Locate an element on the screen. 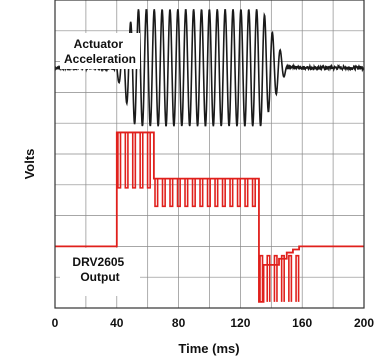 The height and width of the screenshot is (361, 374). x-tick-labels: 0 40 80 120 160 200 is located at coordinates (213, 323).